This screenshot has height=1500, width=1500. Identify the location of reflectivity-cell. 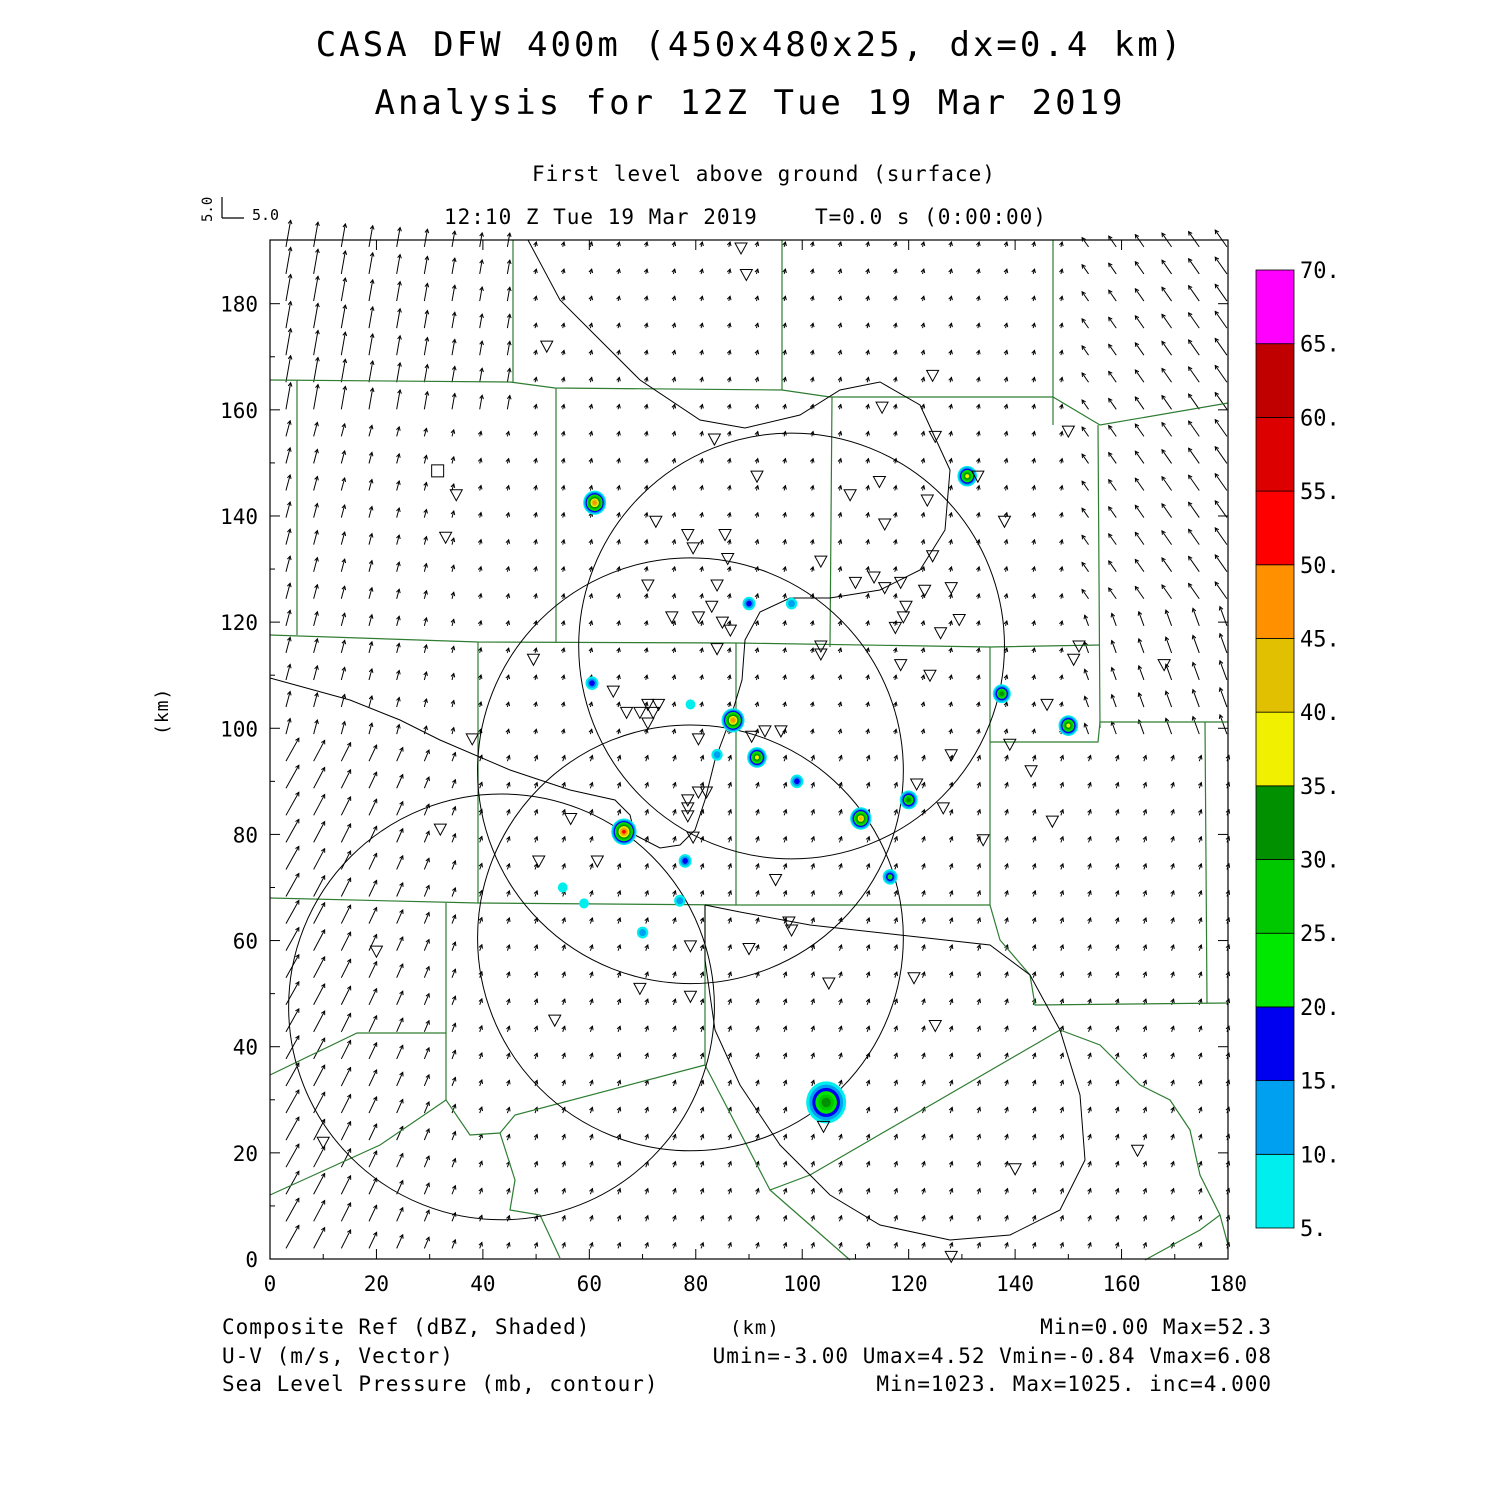
(1001, 693).